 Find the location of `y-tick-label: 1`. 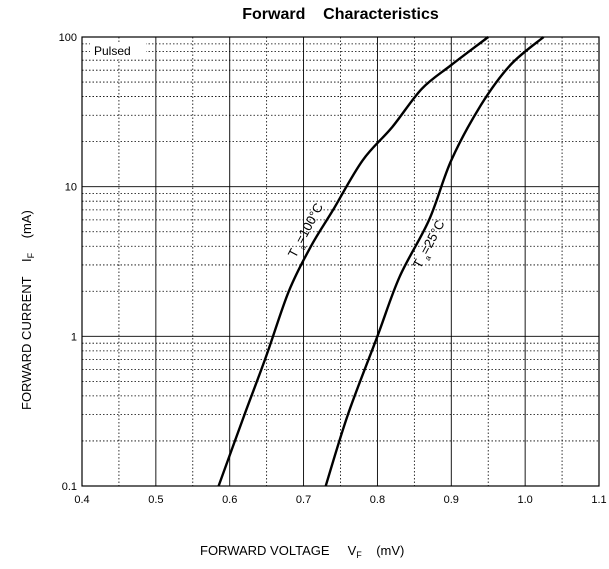

y-tick-label: 1 is located at coordinates (74, 337).